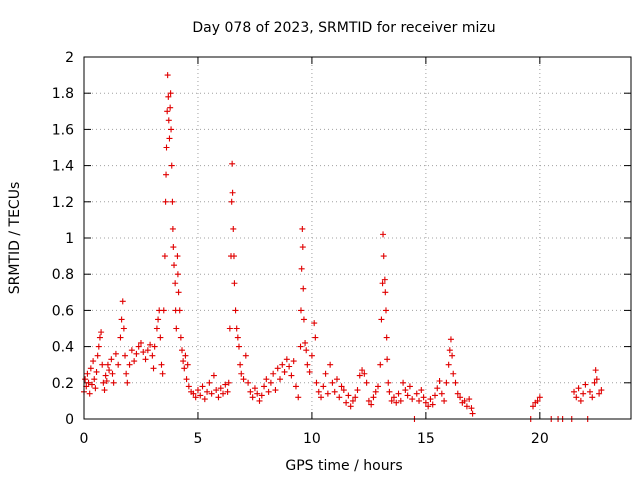 This screenshot has height=480, width=640. I want to click on y-tick-label: 1.6, so click(63, 130).